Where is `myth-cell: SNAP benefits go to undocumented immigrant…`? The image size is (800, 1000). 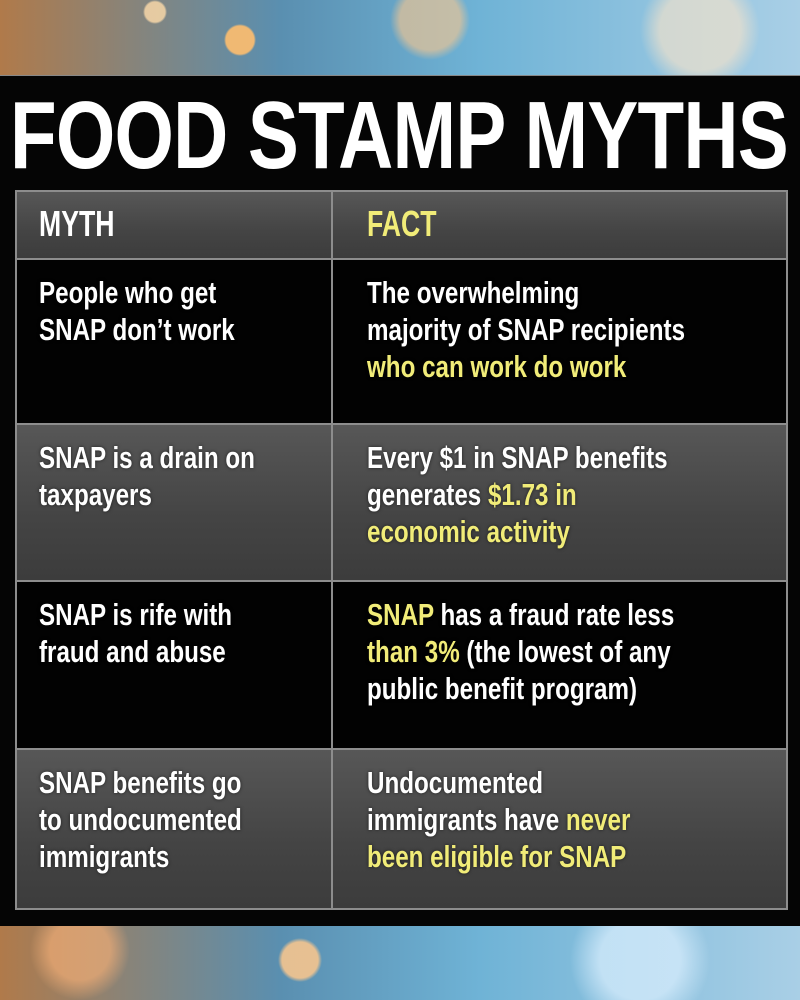
myth-cell: SNAP benefits go to undocumented immigrant… is located at coordinates (175, 829).